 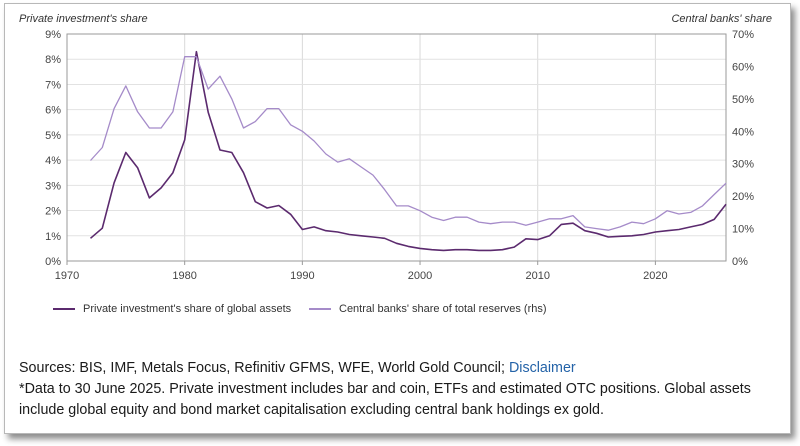 I want to click on x-tick-label: 2000, so click(x=420, y=276).